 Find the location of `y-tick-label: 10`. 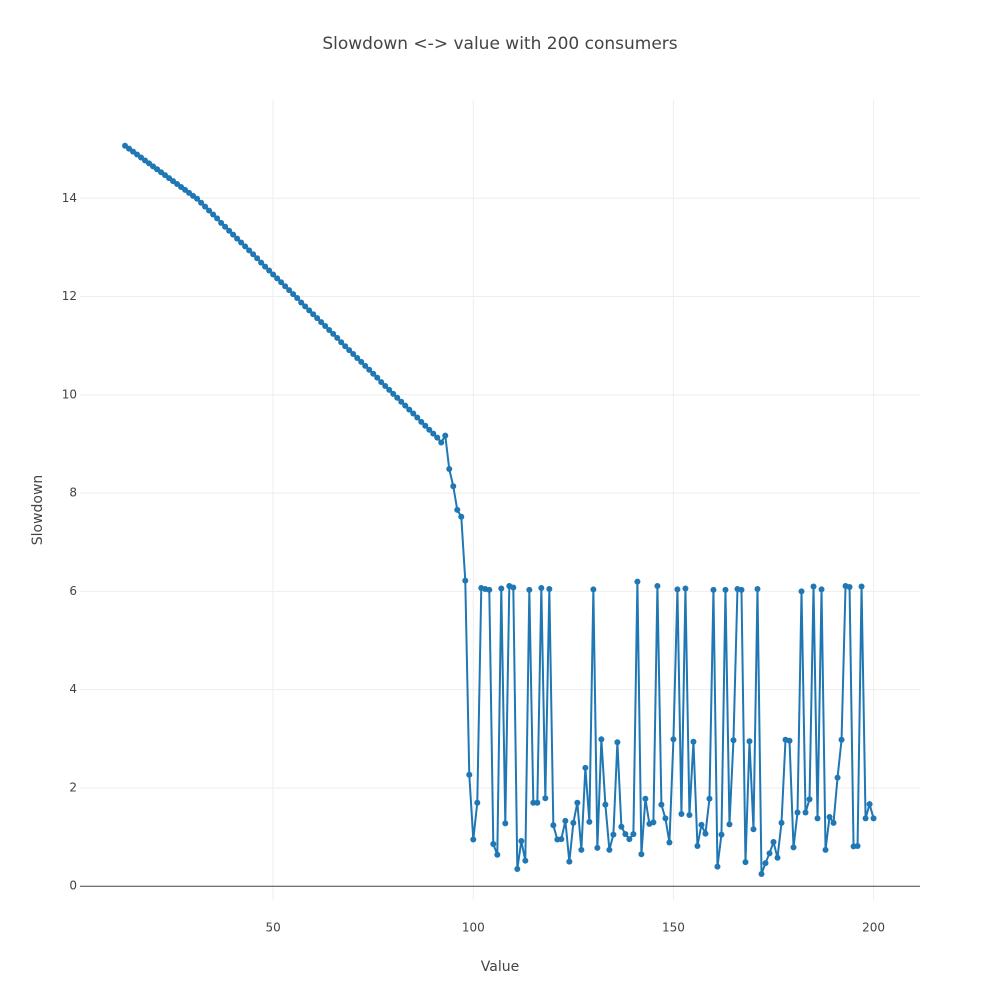

y-tick-label: 10 is located at coordinates (69, 394).